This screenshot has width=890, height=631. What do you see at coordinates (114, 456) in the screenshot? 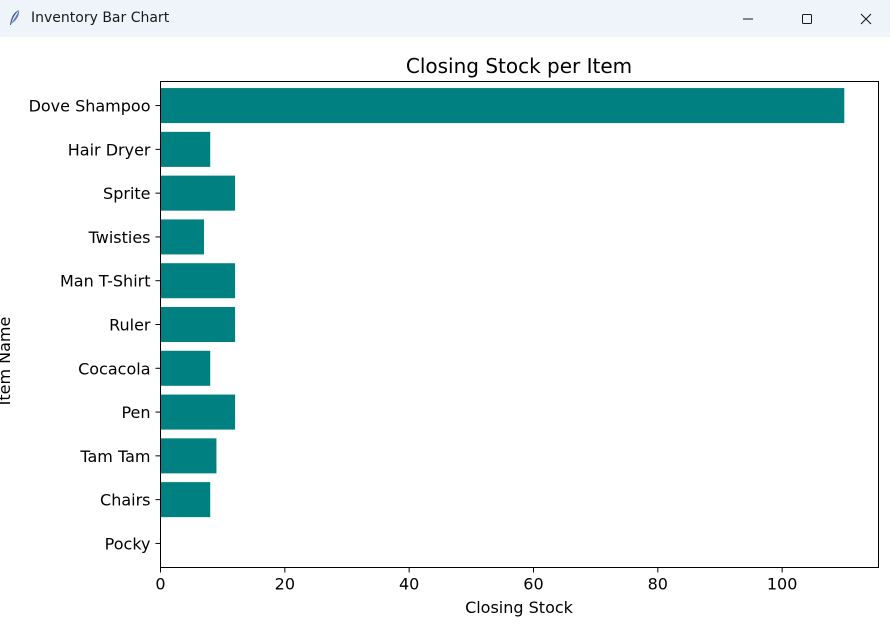
I see `y-tick-label: Tam Tam` at bounding box center [114, 456].